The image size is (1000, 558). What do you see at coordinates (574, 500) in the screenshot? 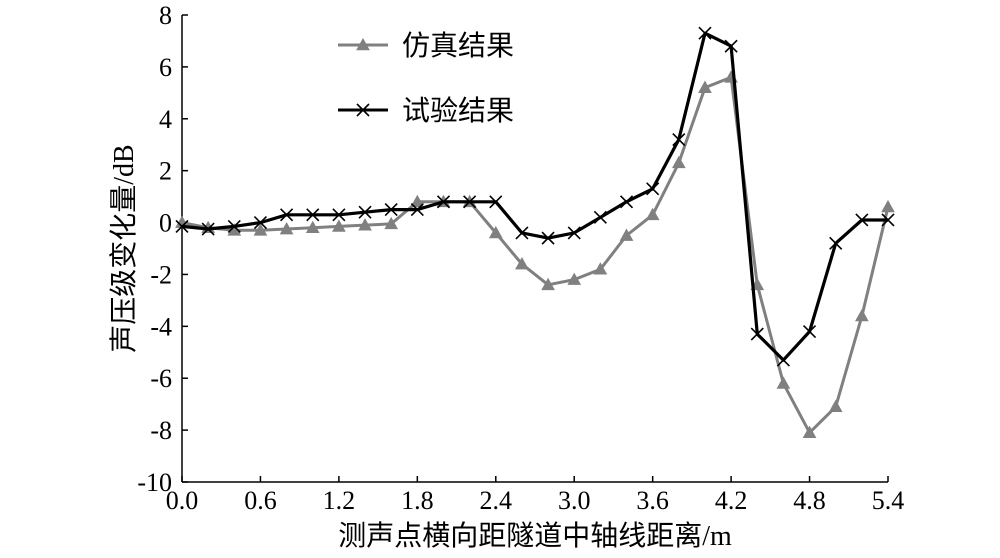
I see `x-tick-label: 3.0` at bounding box center [574, 500].